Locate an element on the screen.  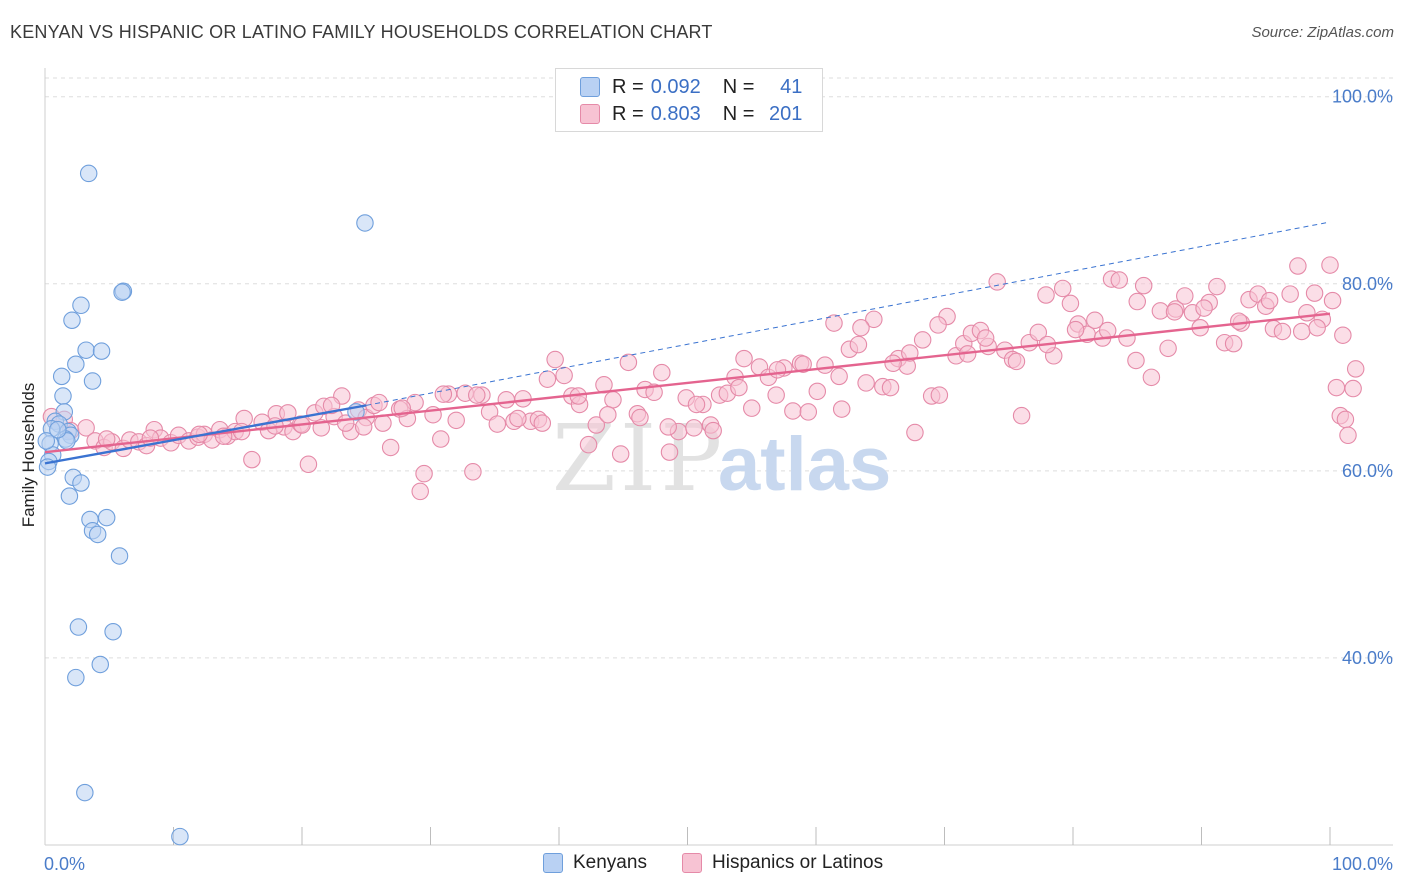
kenyan-trend-line is located at coordinates (205, 434).